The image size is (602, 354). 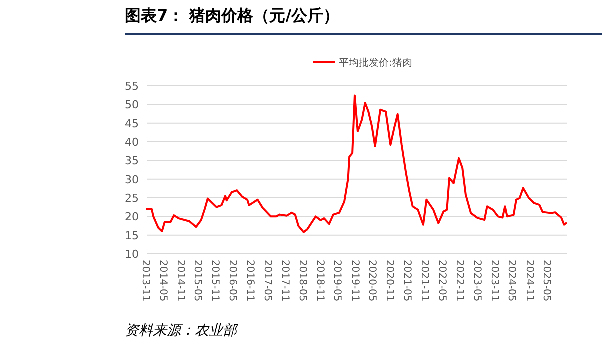 What do you see at coordinates (337, 281) in the screenshot?
I see `x-tick-label: 2019-05` at bounding box center [337, 281].